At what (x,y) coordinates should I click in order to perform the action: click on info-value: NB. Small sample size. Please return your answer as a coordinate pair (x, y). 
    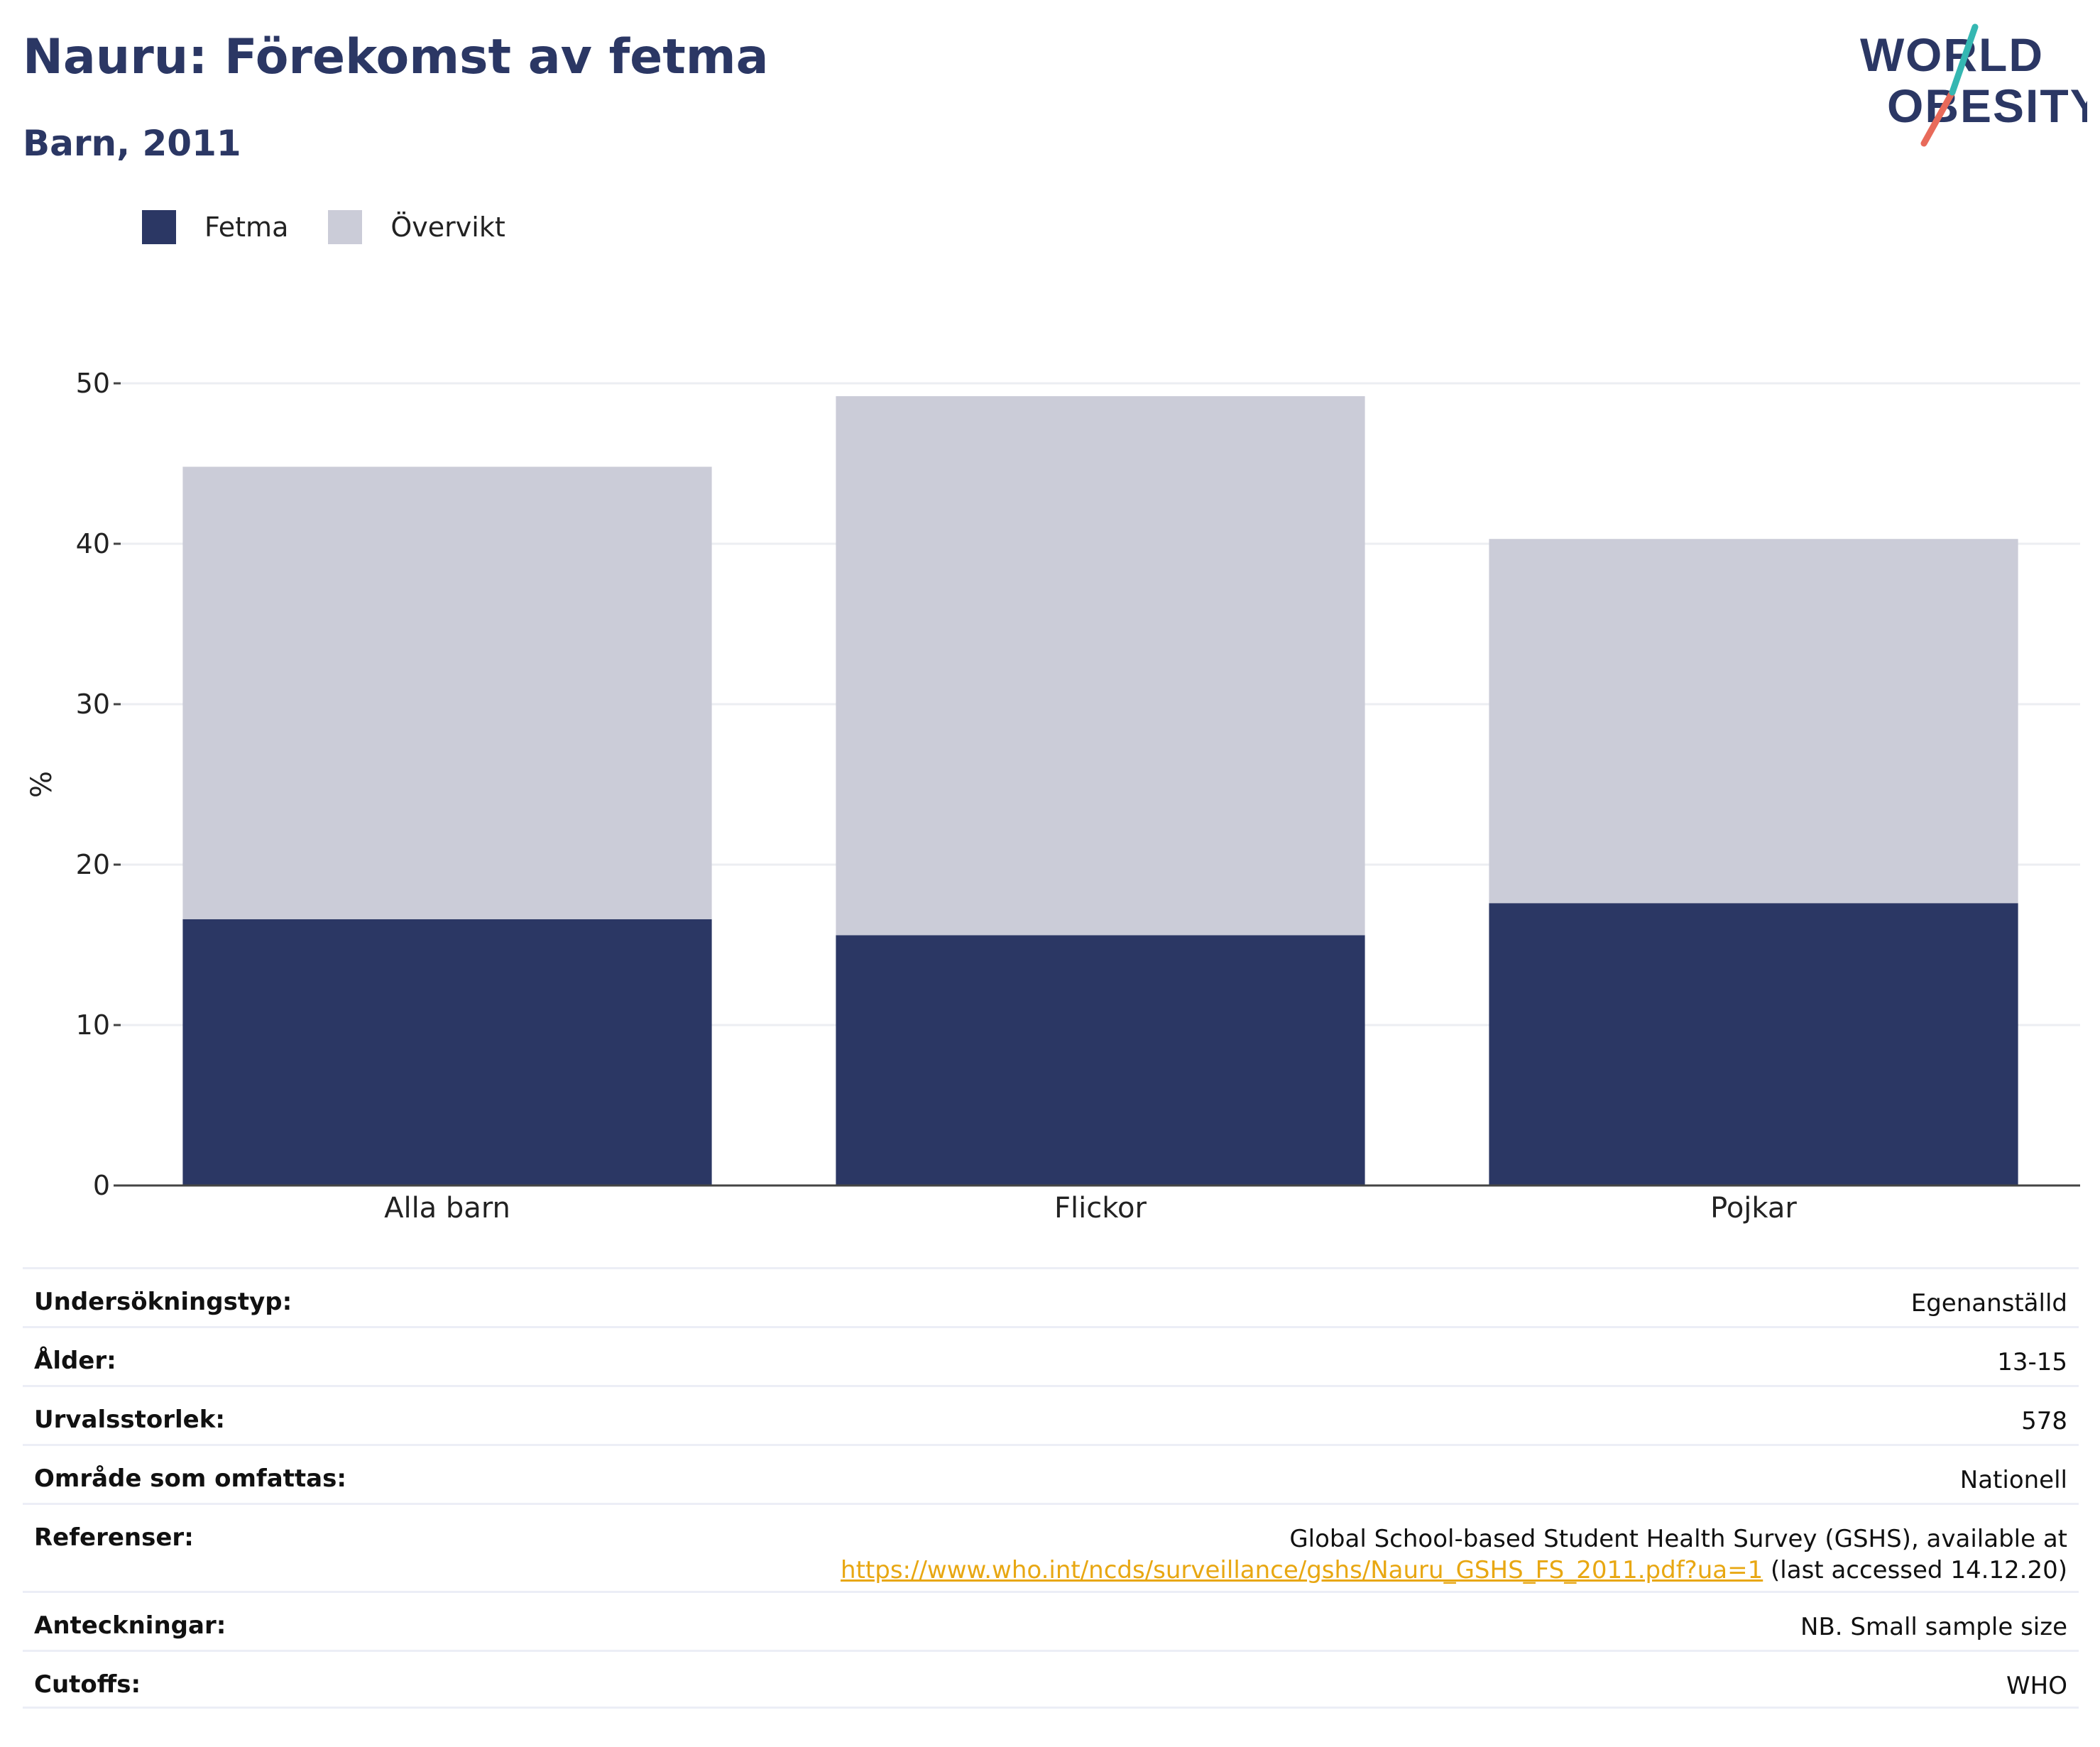
    Looking at the image, I should click on (1933, 1627).